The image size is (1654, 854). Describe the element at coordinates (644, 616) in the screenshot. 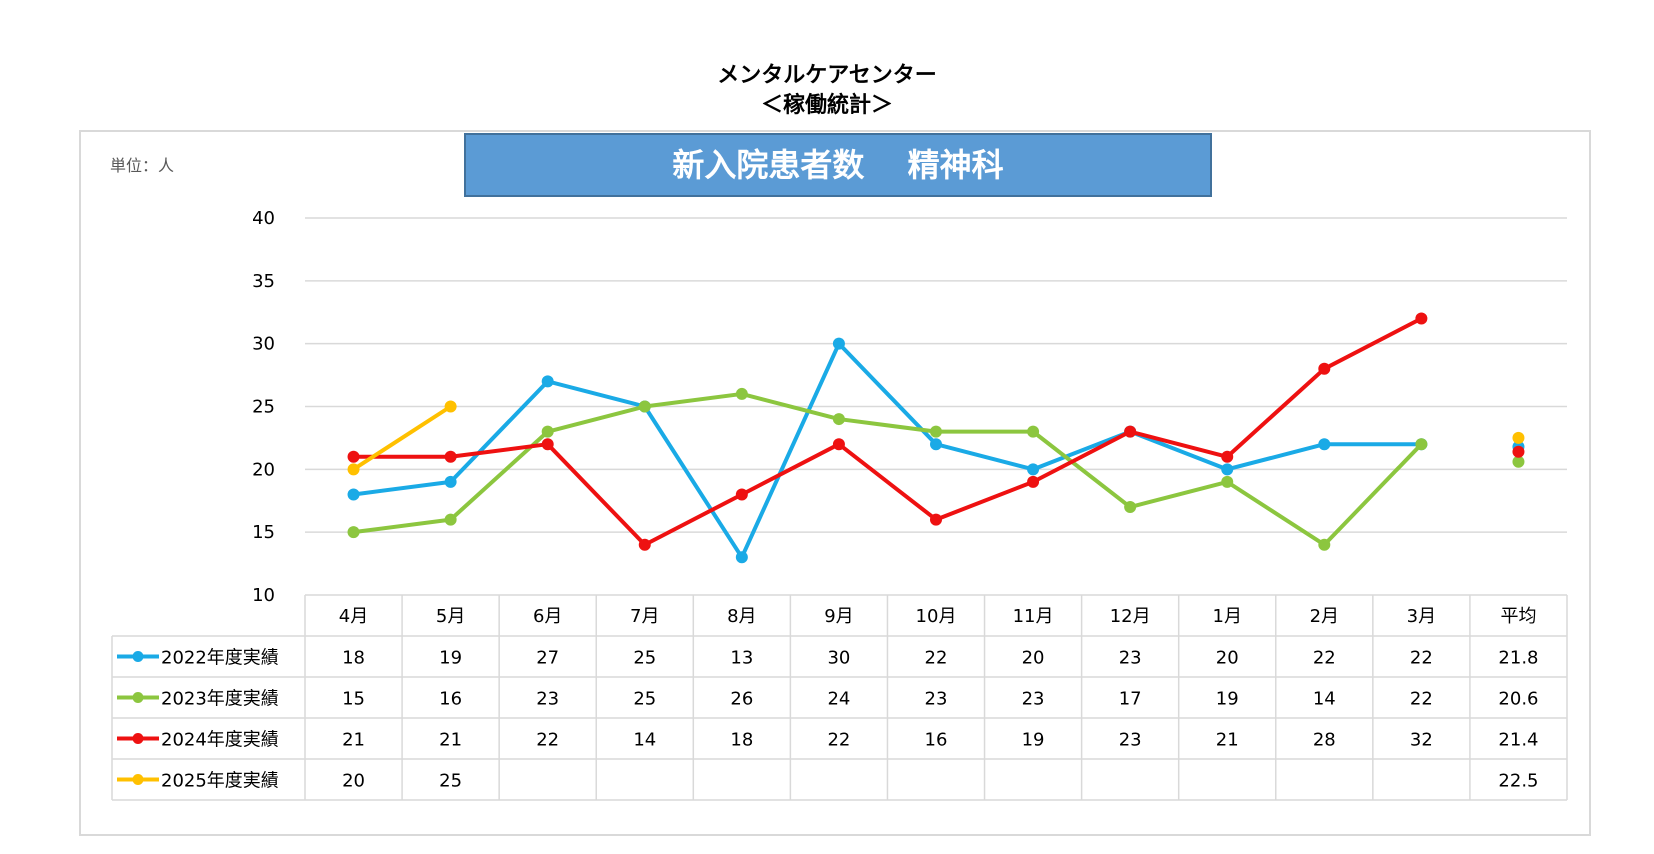

I see `category-label: 7月` at that location.